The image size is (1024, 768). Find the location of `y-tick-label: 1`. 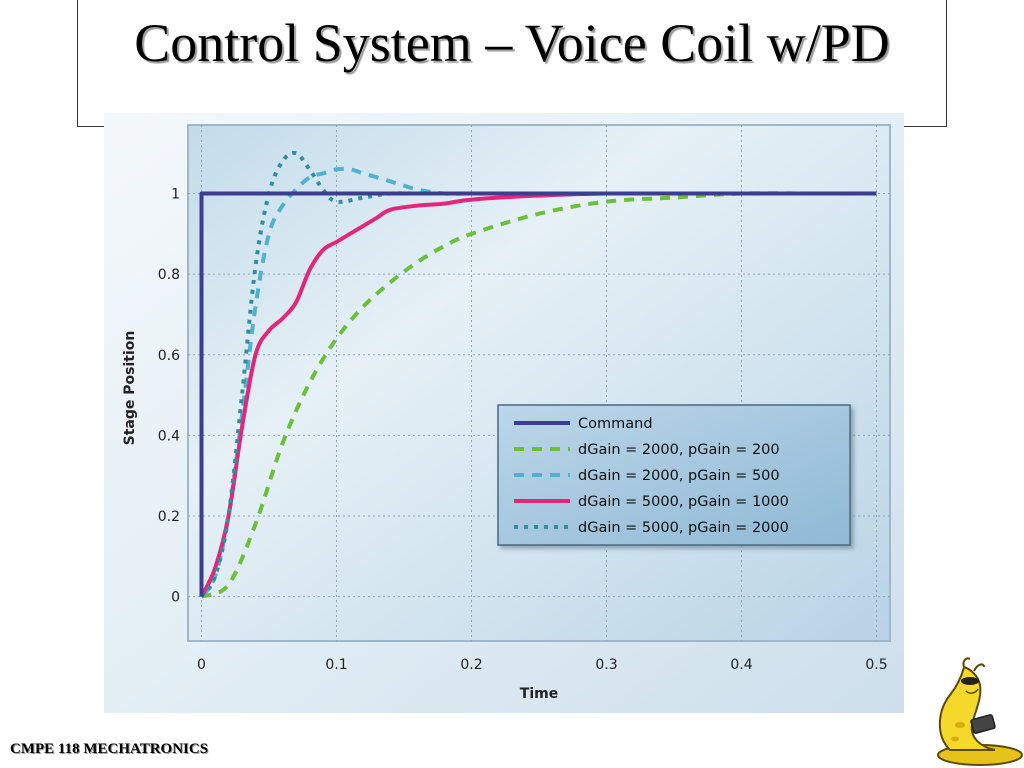

y-tick-label: 1 is located at coordinates (175, 195).